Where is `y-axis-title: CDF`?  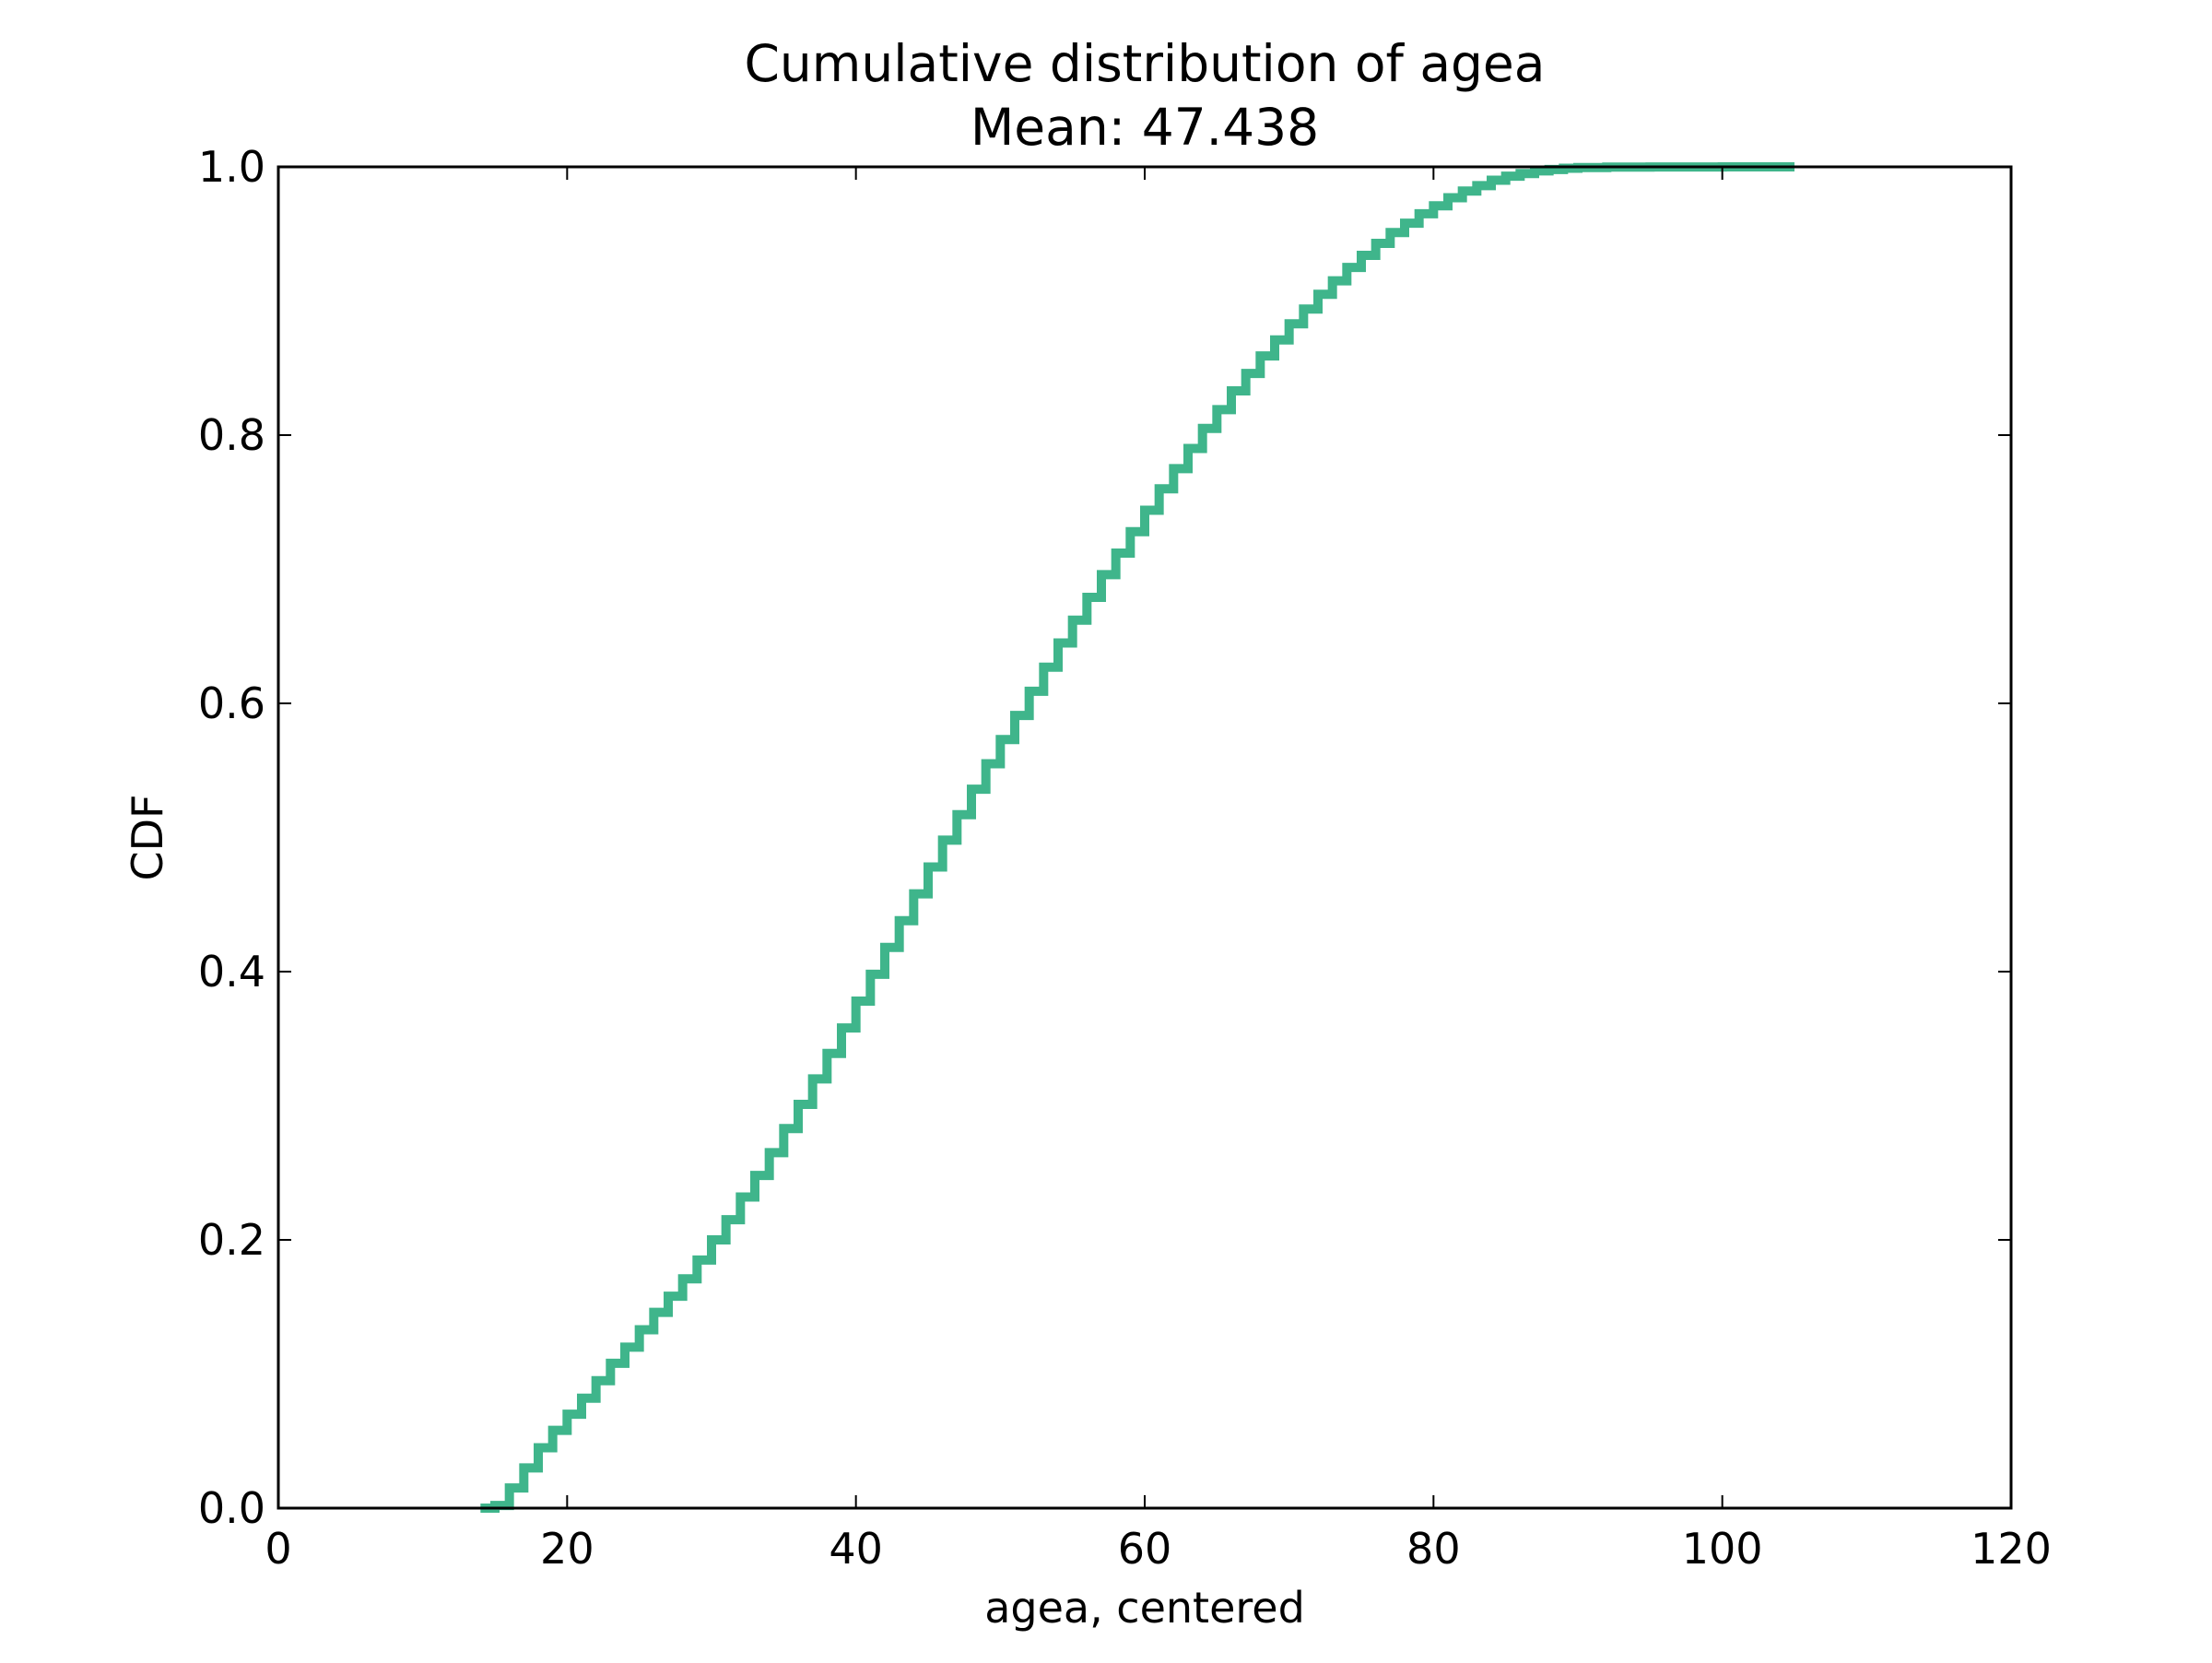
y-axis-title: CDF is located at coordinates (147, 838).